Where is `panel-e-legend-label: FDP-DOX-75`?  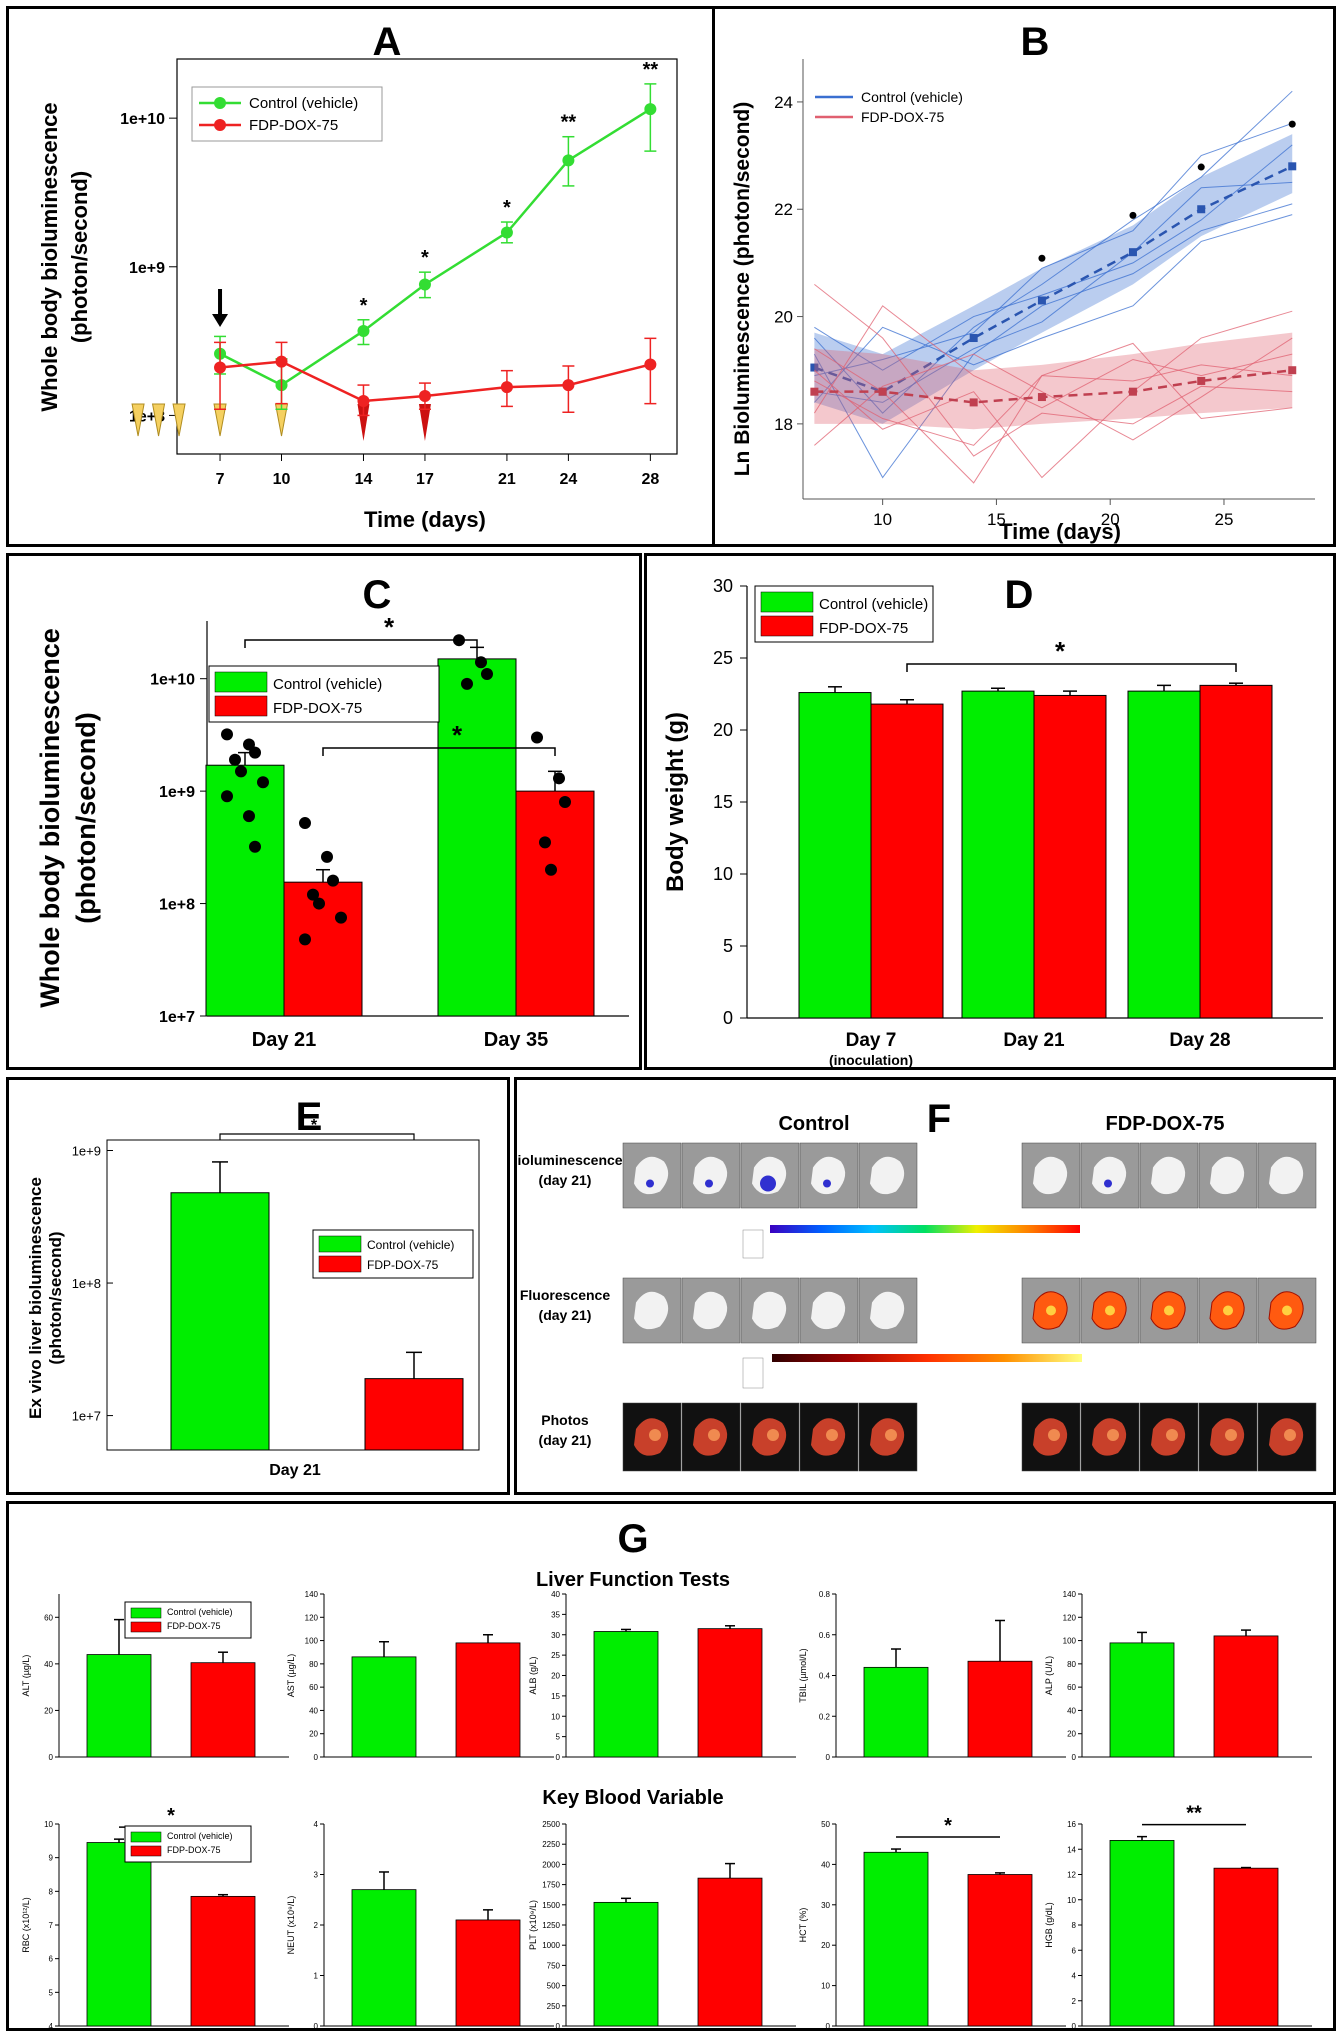
panel-e-legend-label: FDP-DOX-75 is located at coordinates (403, 1265).